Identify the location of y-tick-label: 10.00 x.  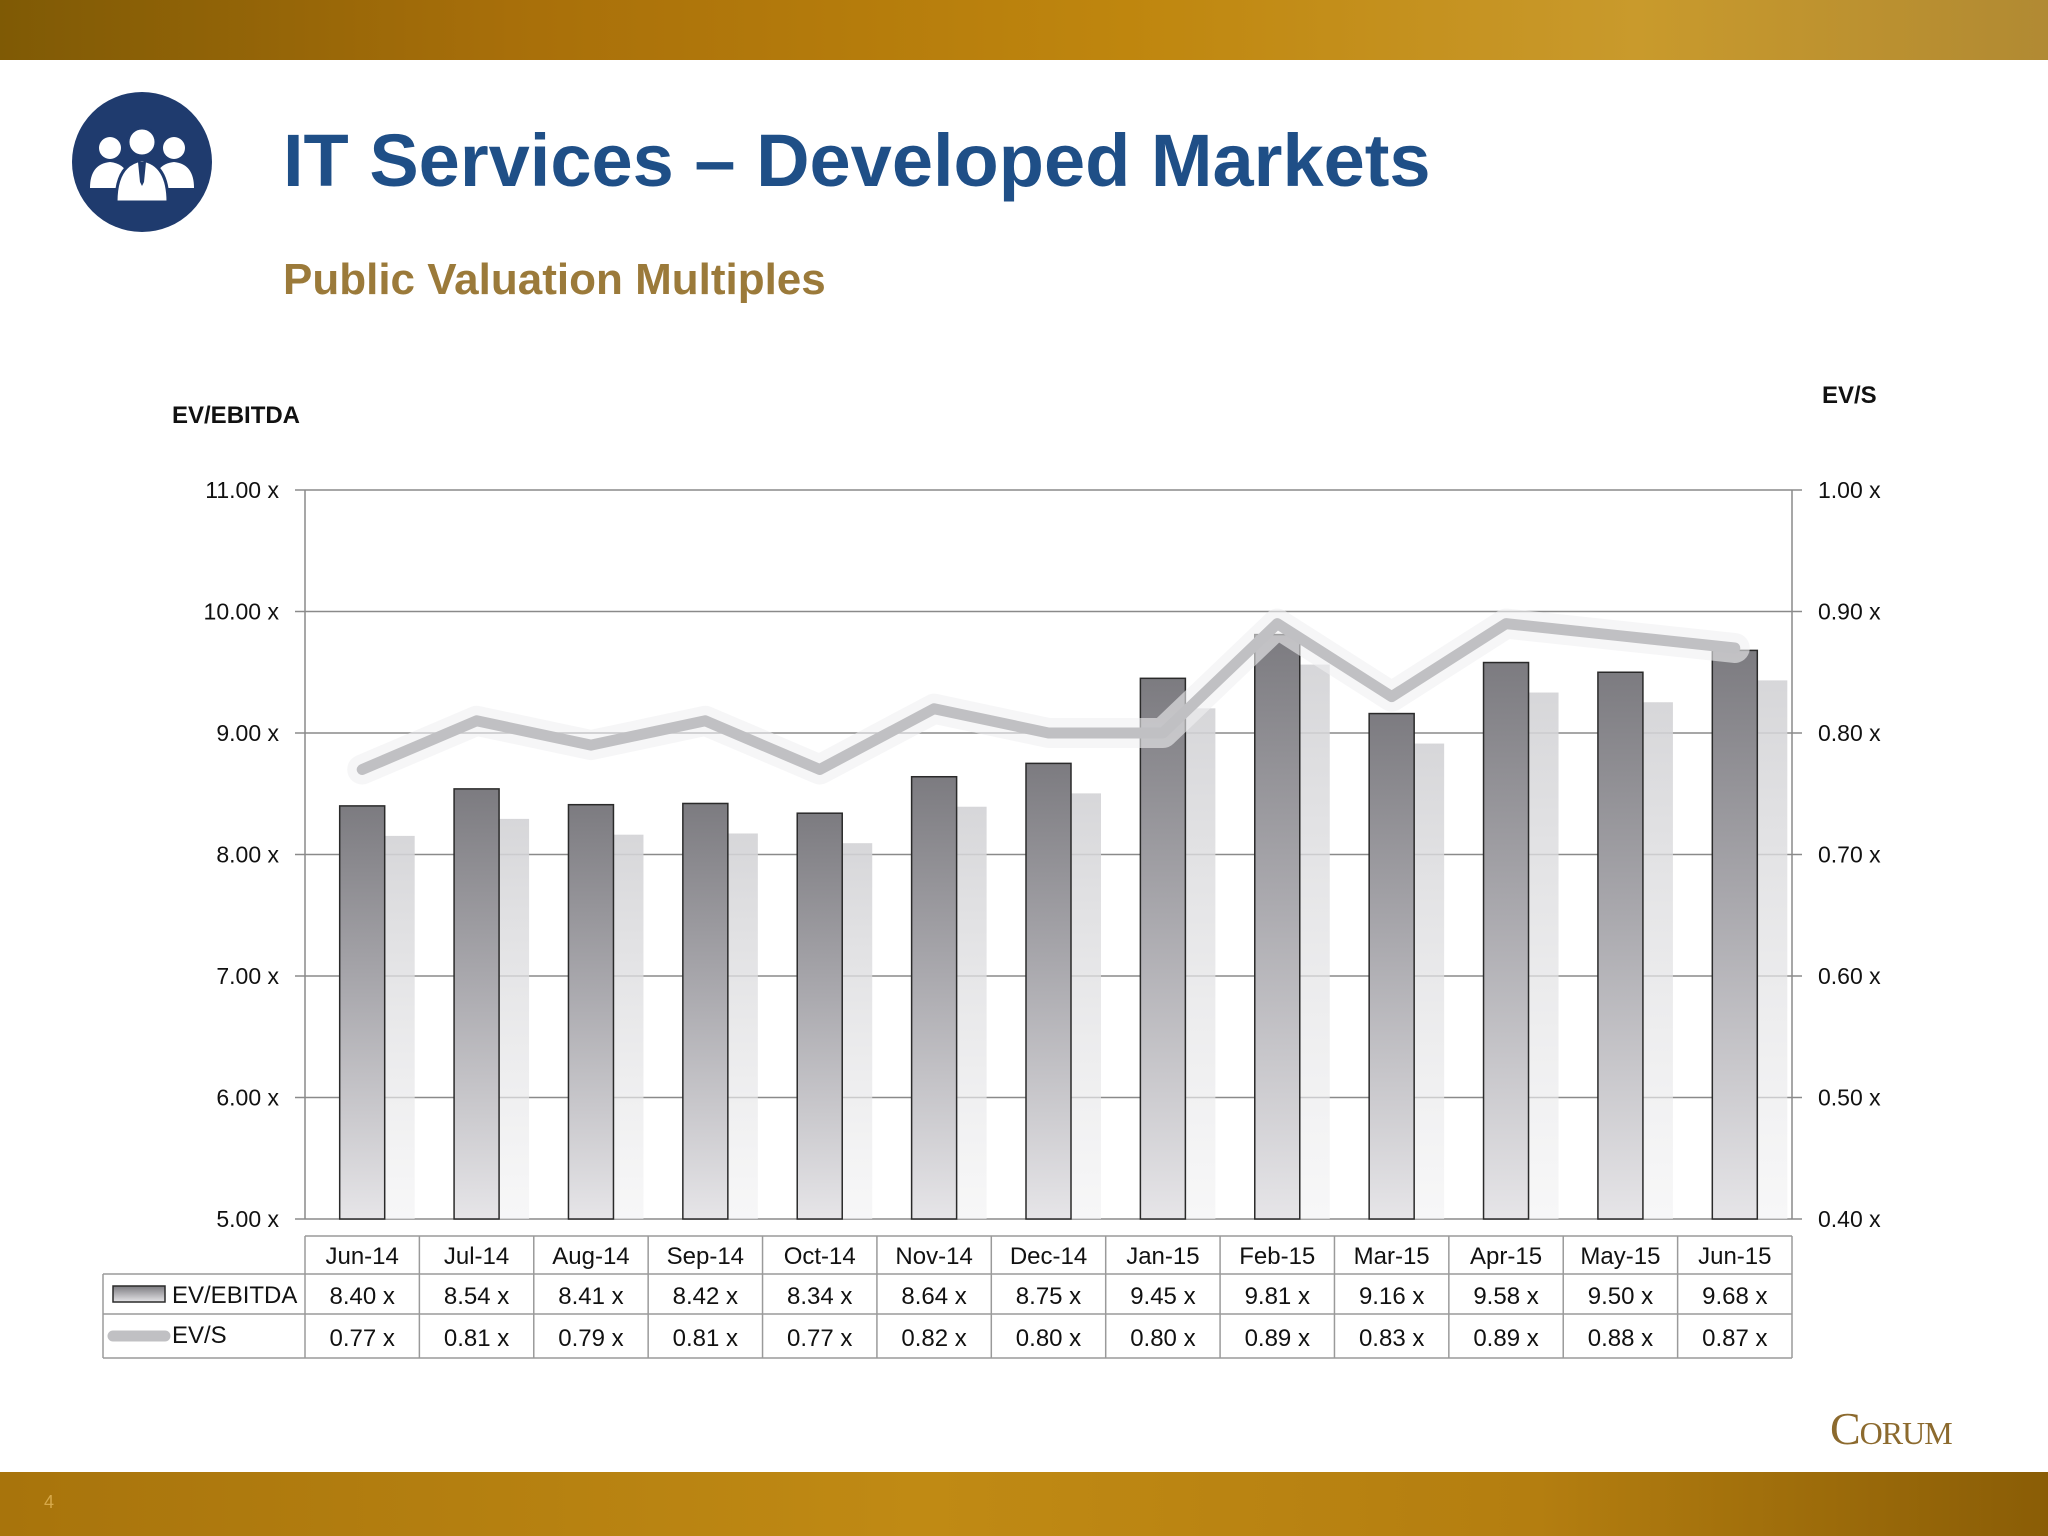
(242, 612).